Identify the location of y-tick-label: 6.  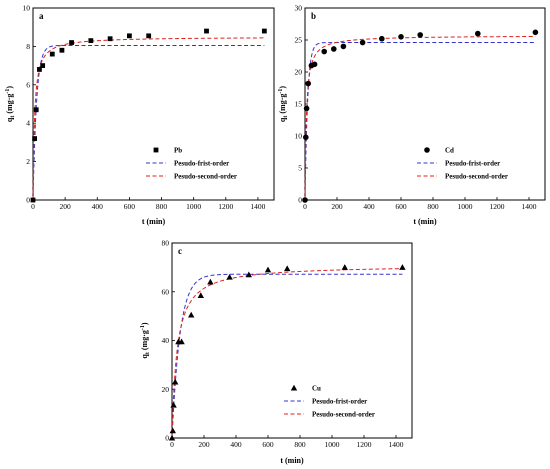
(28, 84).